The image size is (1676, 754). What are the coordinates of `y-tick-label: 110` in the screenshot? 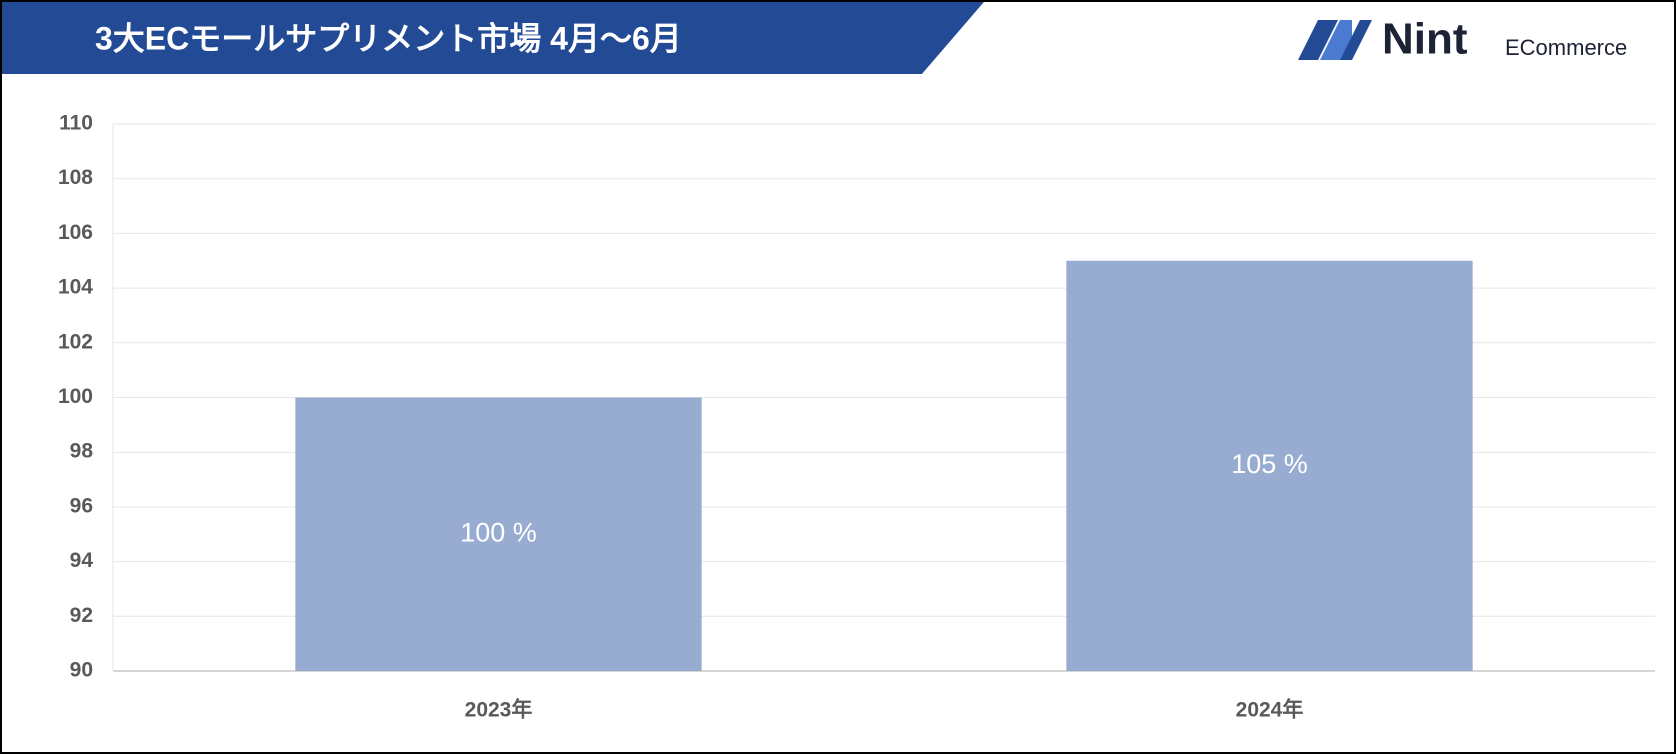 It's located at (76, 123).